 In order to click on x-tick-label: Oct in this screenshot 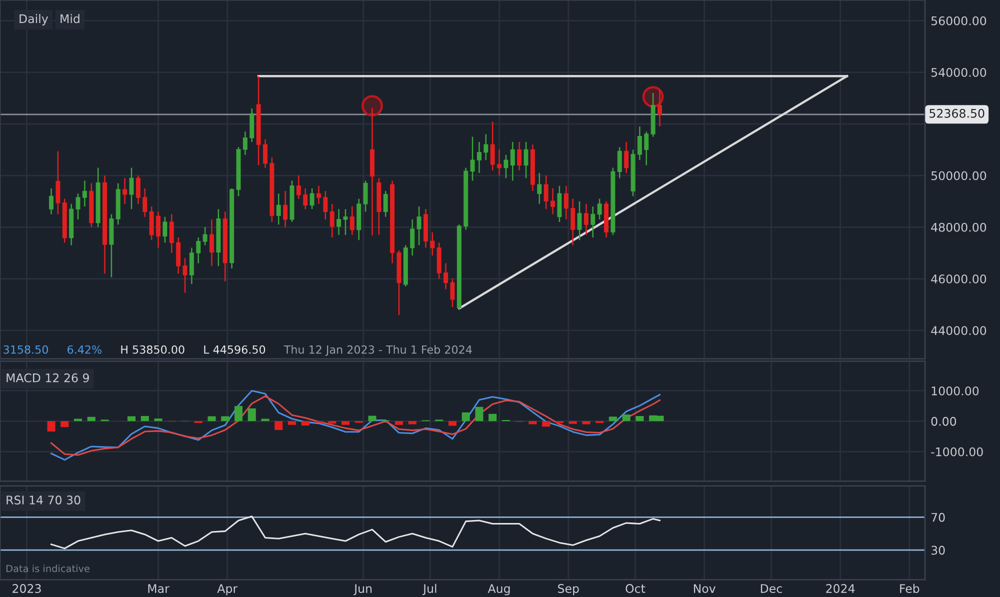, I will do `click(636, 588)`.